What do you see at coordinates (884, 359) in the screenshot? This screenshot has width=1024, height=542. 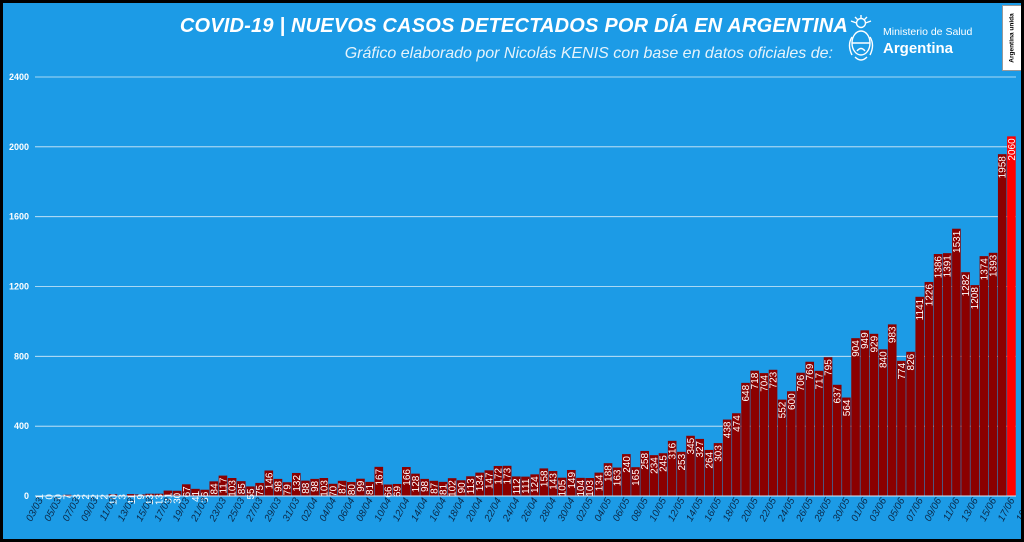 I see `data-label: 840` at bounding box center [884, 359].